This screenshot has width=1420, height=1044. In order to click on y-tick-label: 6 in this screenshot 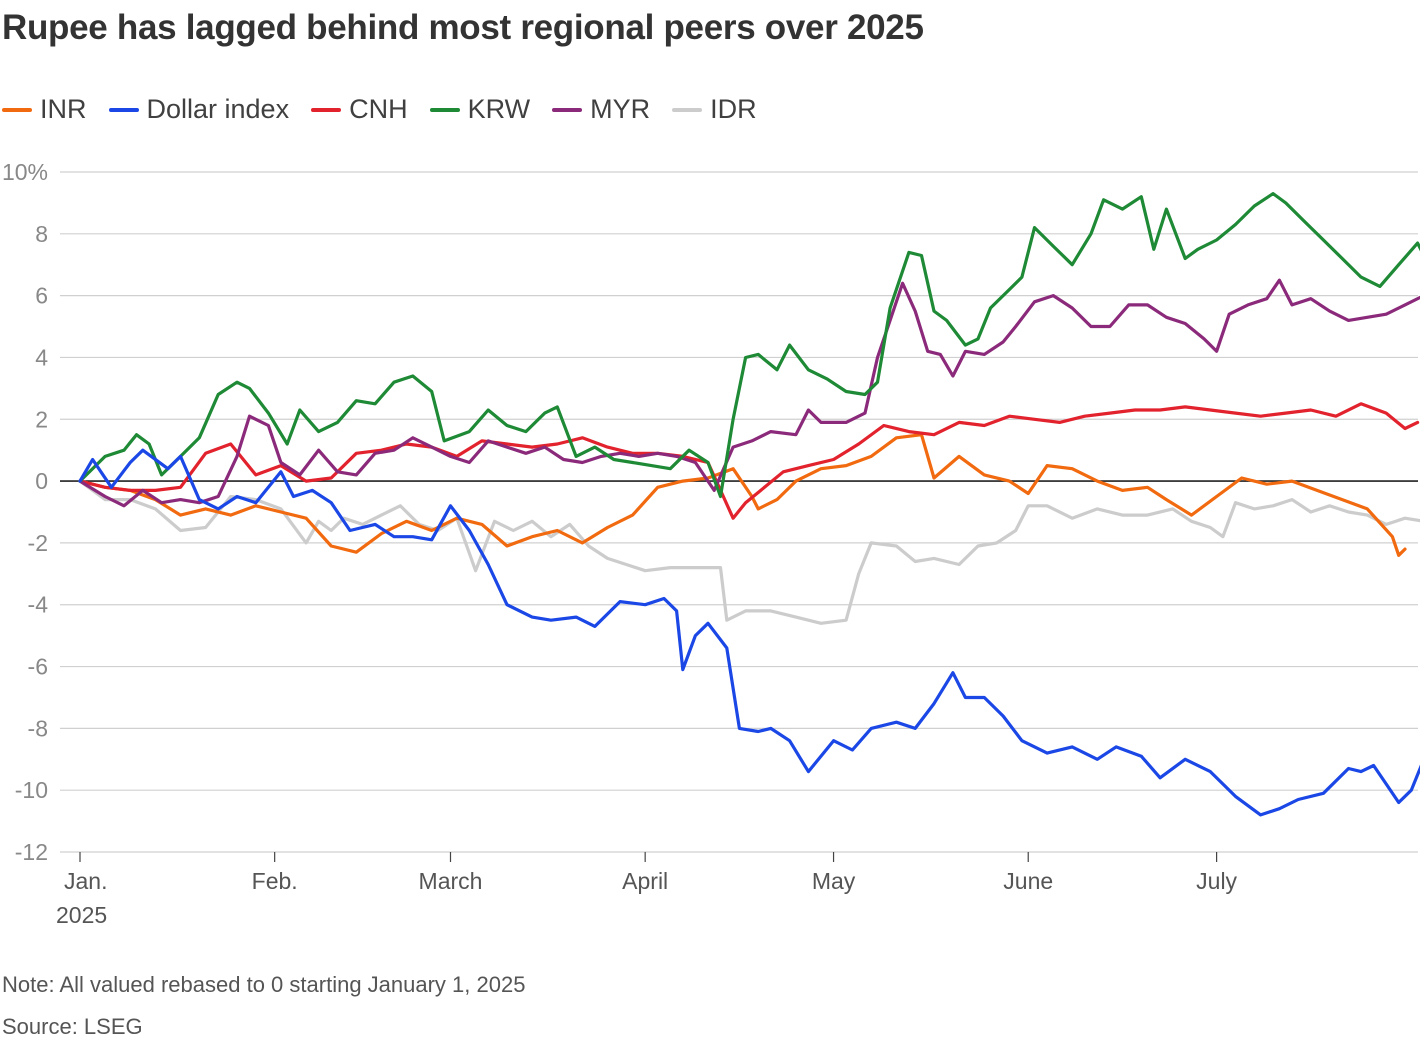, I will do `click(41, 296)`.